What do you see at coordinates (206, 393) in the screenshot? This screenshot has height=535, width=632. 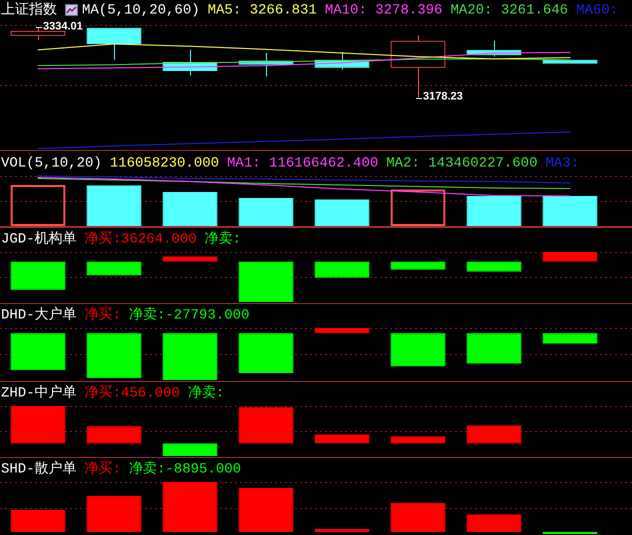 I see `text: 净卖:` at bounding box center [206, 393].